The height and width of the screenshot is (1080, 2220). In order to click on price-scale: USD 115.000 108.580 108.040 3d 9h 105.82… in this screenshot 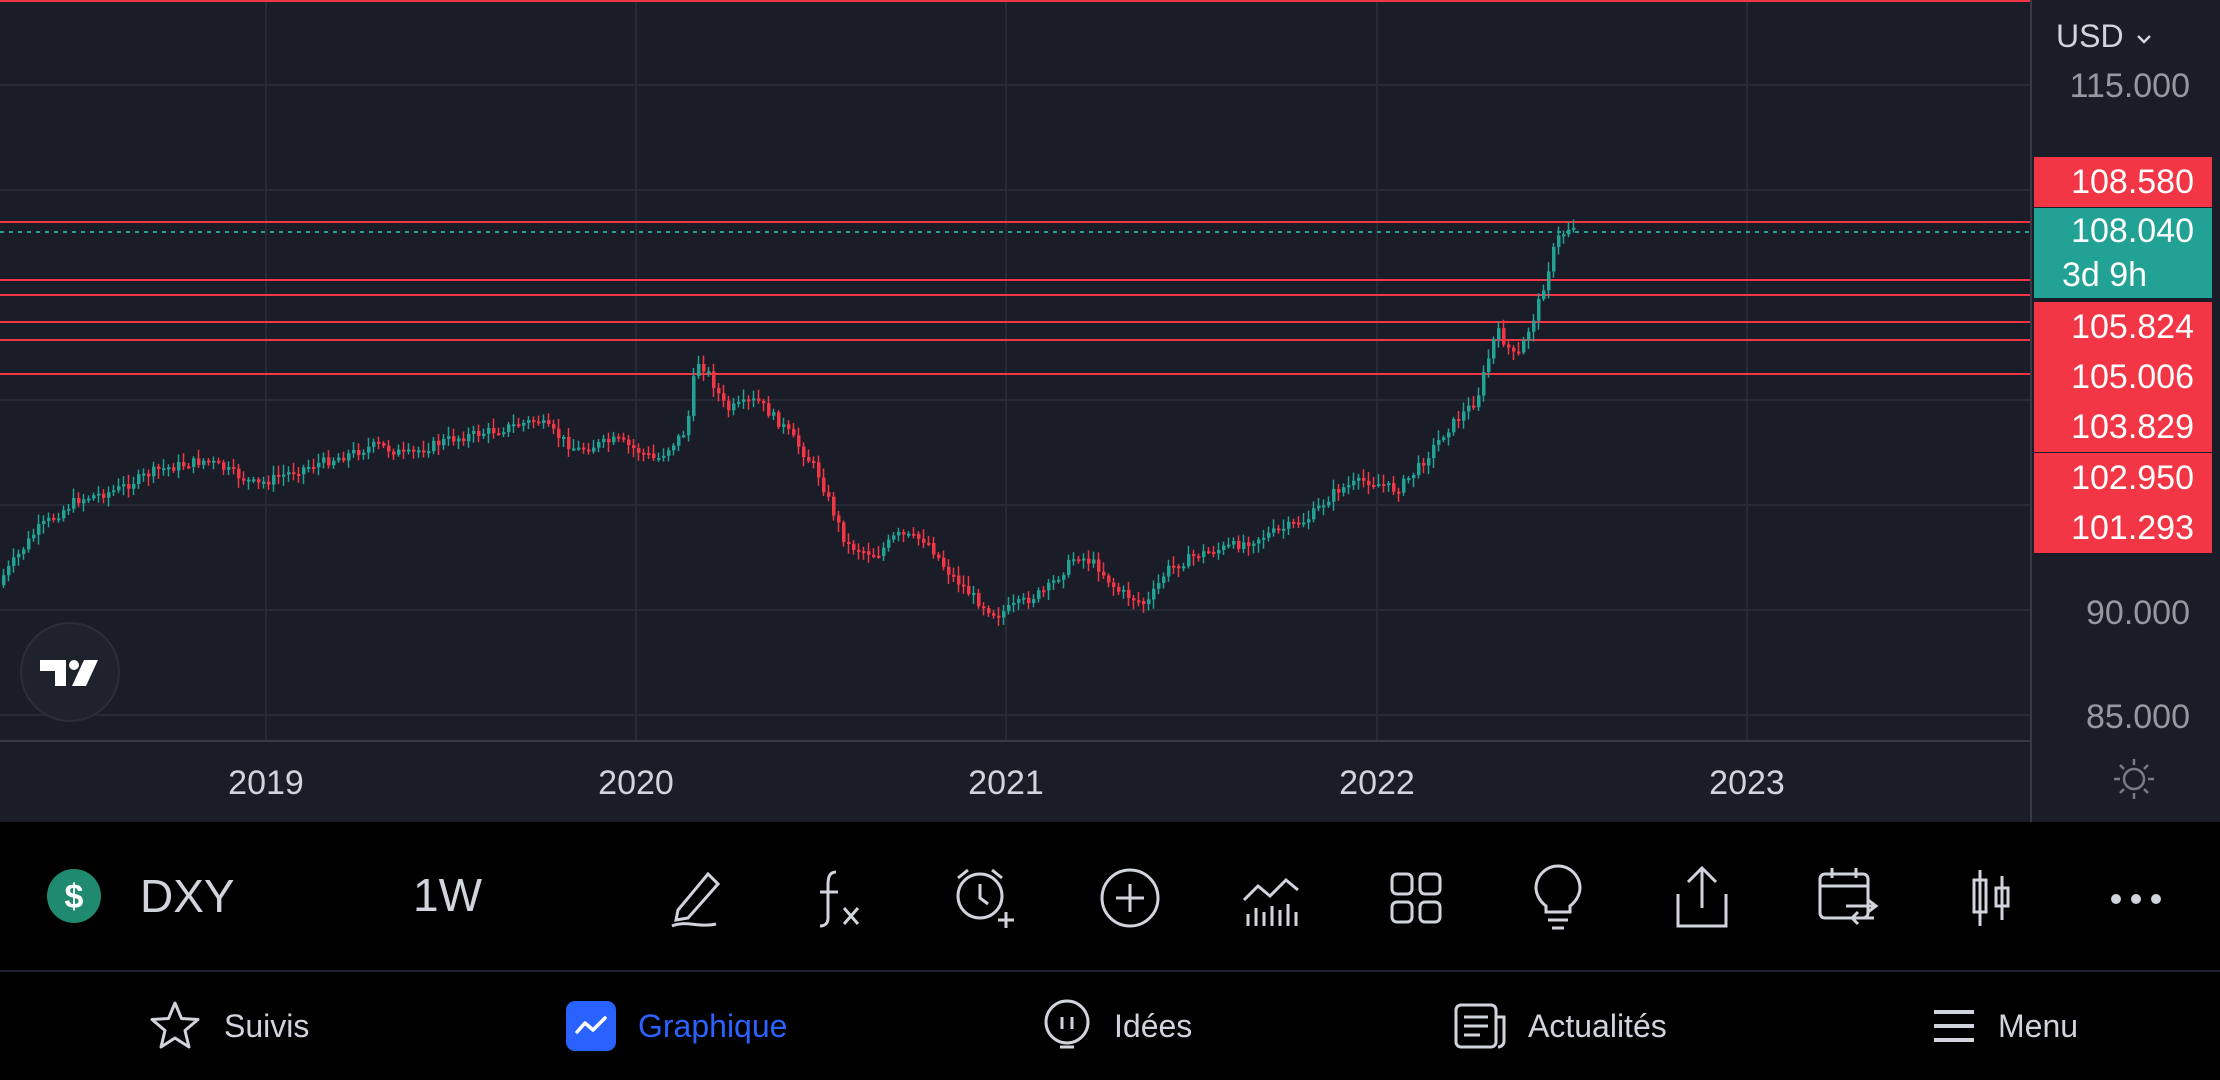, I will do `click(2125, 411)`.